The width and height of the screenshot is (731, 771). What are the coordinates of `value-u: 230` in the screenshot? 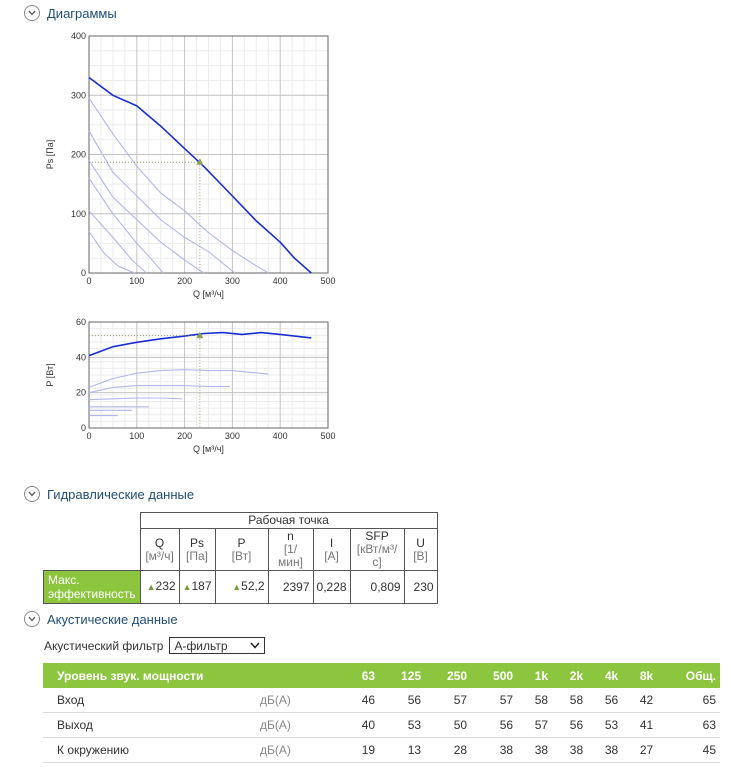 It's located at (420, 587).